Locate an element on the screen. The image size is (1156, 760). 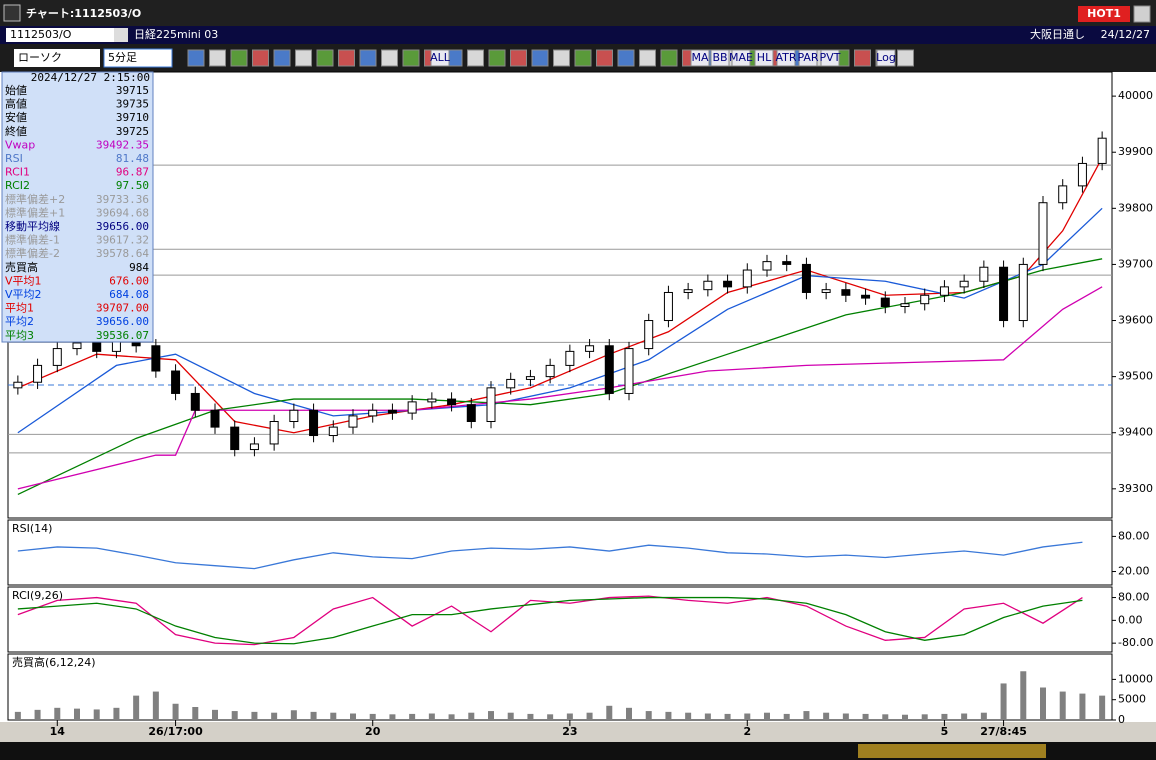
tool-button-label: HL is located at coordinates (764, 57).